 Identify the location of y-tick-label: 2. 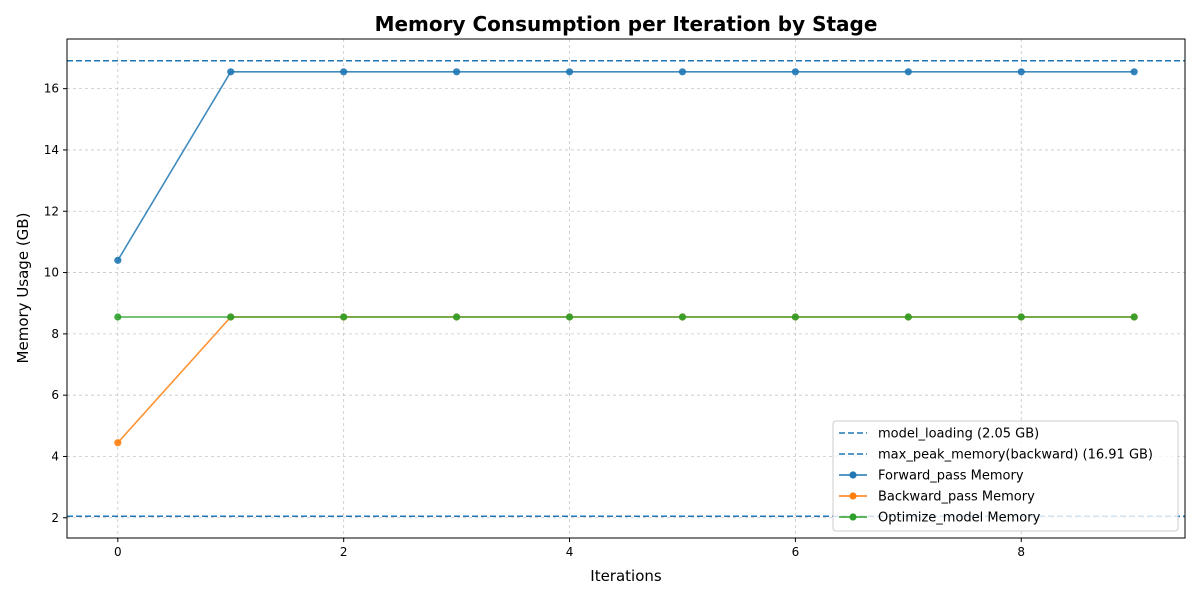
(55, 518).